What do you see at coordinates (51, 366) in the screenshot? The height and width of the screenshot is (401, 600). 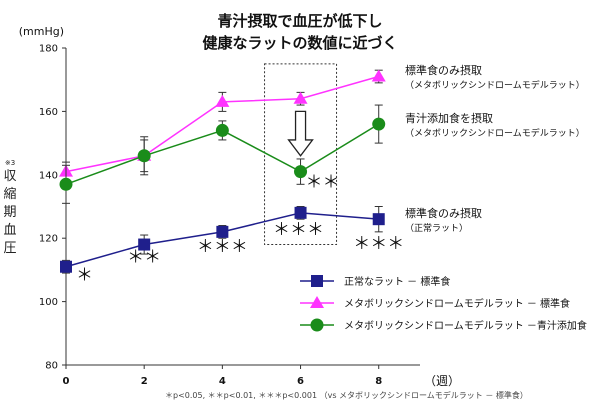 I see `y-tick-label: 80` at bounding box center [51, 366].